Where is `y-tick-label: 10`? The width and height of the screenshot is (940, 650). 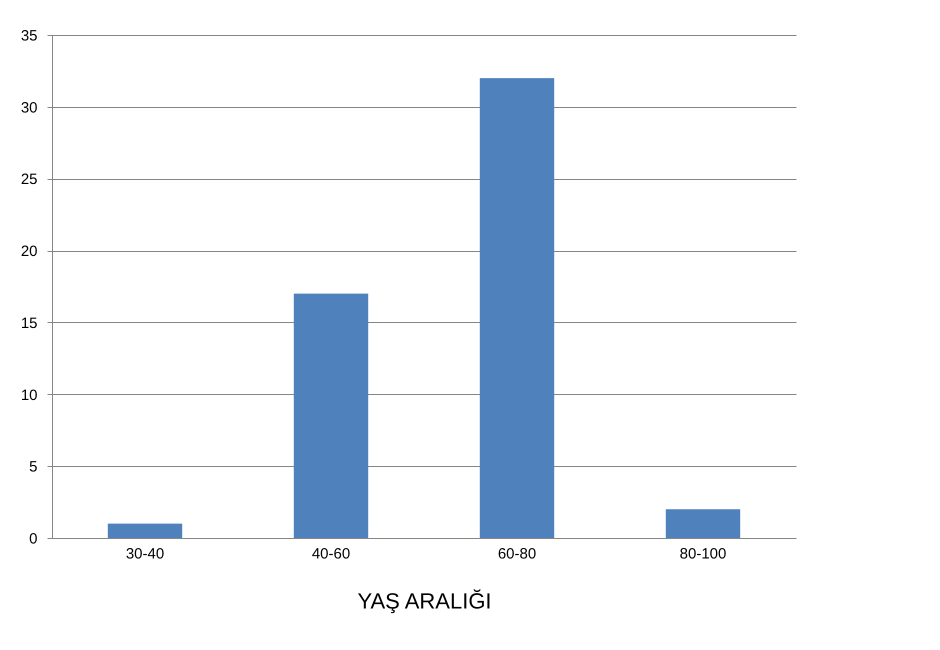 y-tick-label: 10 is located at coordinates (29, 395).